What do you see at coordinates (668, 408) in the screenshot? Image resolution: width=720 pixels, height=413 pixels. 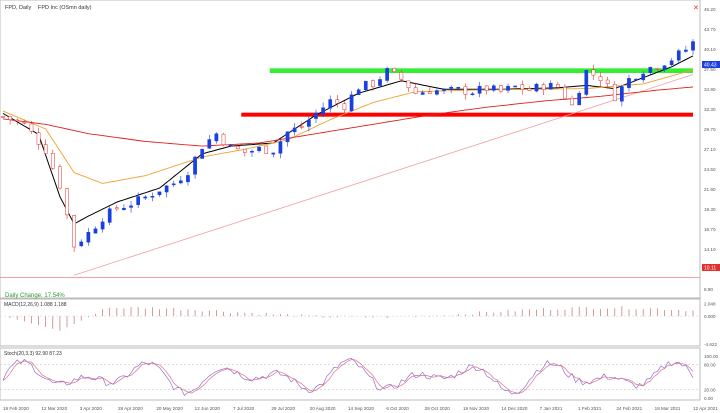 I see `time-axis-tick-label: 18 Mar 2021` at bounding box center [668, 408].